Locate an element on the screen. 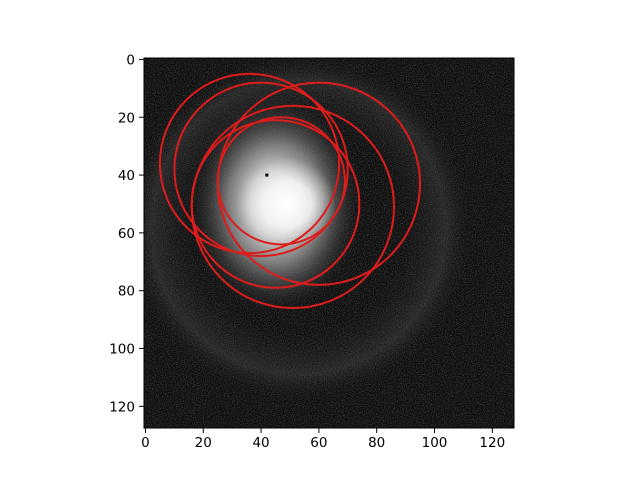 The height and width of the screenshot is (480, 640). y-axis: 0 20 40 60 80 100 120 is located at coordinates (126, 233).